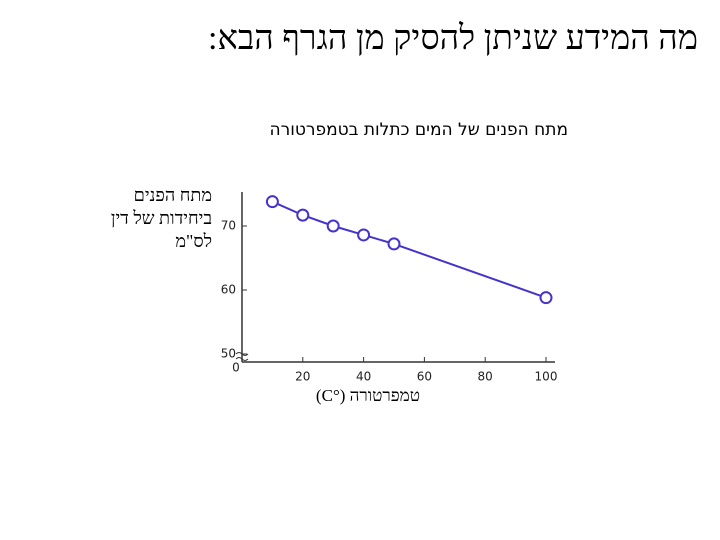 This screenshot has width=720, height=540. I want to click on y-axis-label: מתח הפנים ביחידות של דין לס"מ, so click(161, 218).